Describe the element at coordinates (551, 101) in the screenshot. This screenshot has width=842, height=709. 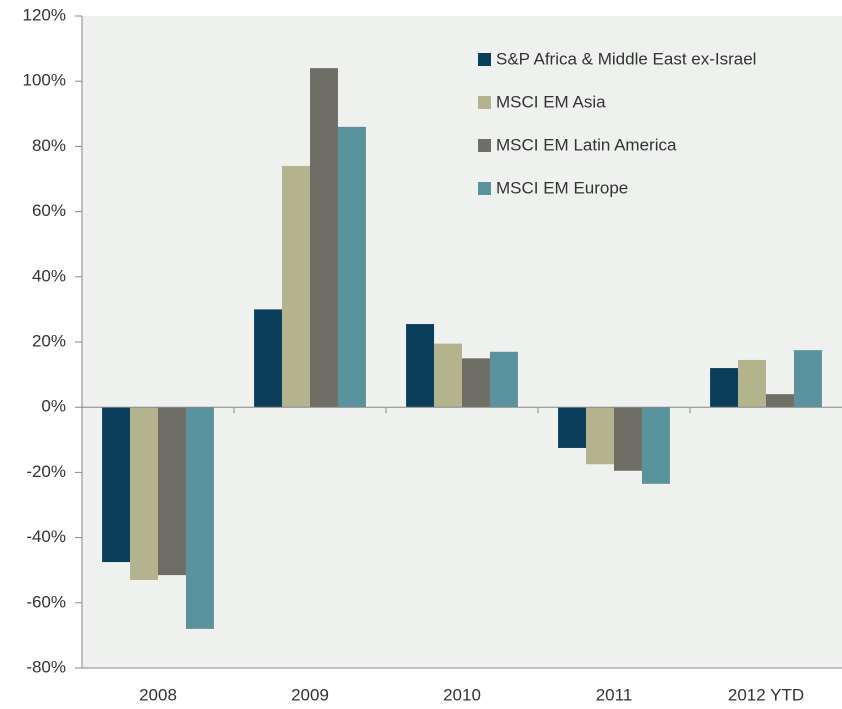
I see `legend-label: MSCI EM Asia` at that location.